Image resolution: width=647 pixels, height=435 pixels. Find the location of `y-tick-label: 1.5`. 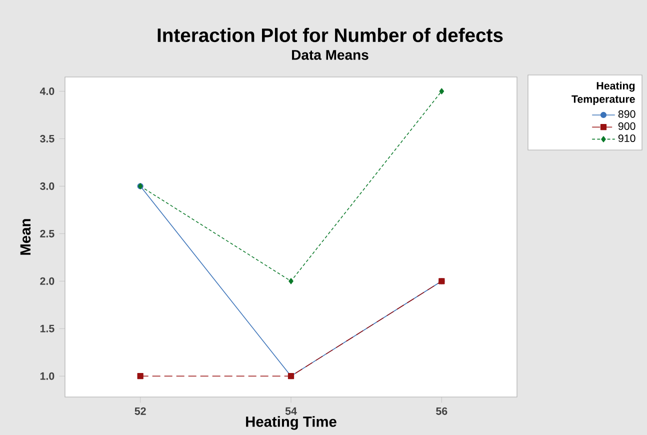

y-tick-label: 1.5 is located at coordinates (47, 328).